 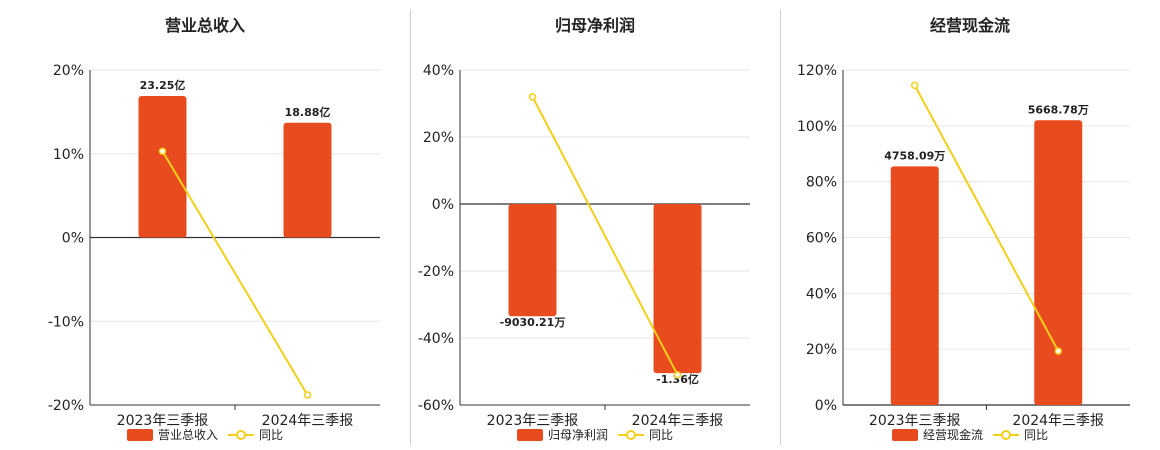 I want to click on y-tick-label: -60%, so click(x=436, y=406).